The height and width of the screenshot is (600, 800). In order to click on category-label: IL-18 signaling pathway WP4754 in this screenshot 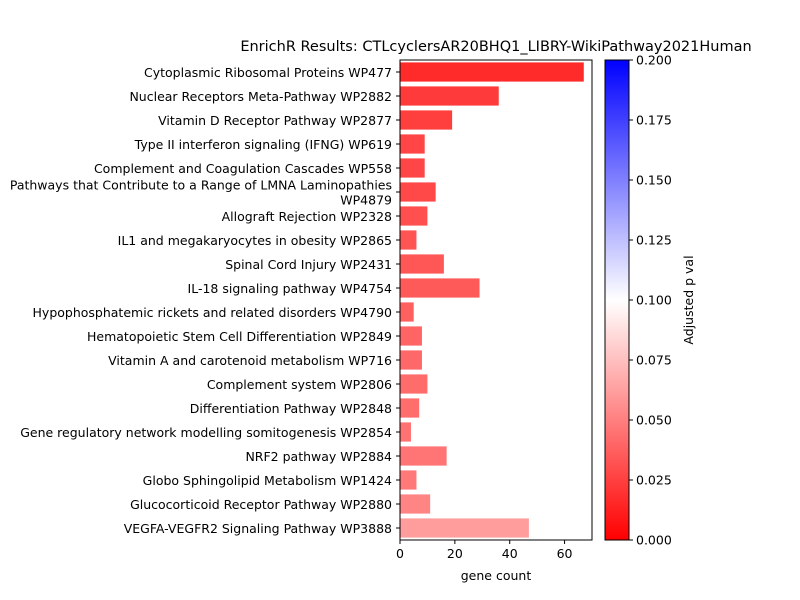, I will do `click(290, 288)`.